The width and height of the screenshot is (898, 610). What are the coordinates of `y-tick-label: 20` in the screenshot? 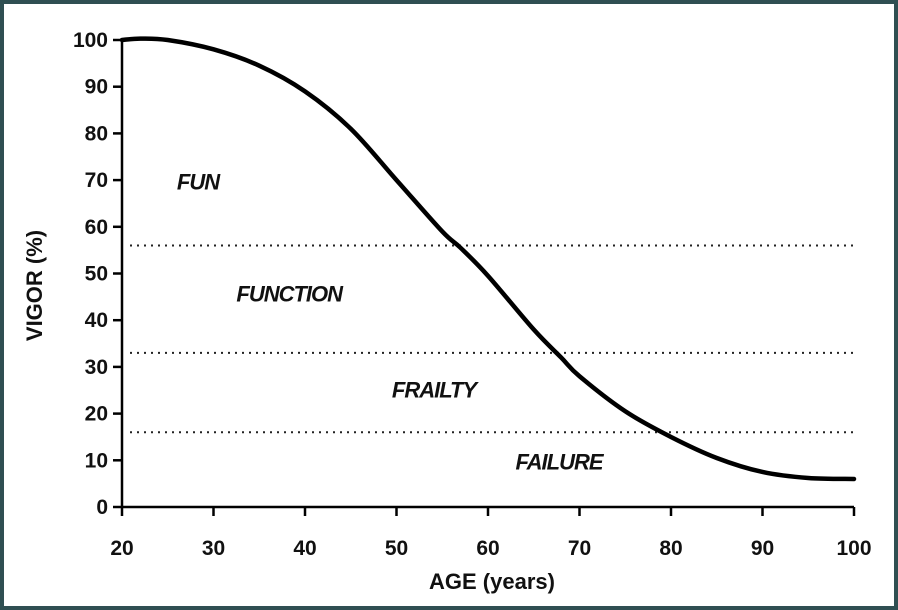 It's located at (96, 414).